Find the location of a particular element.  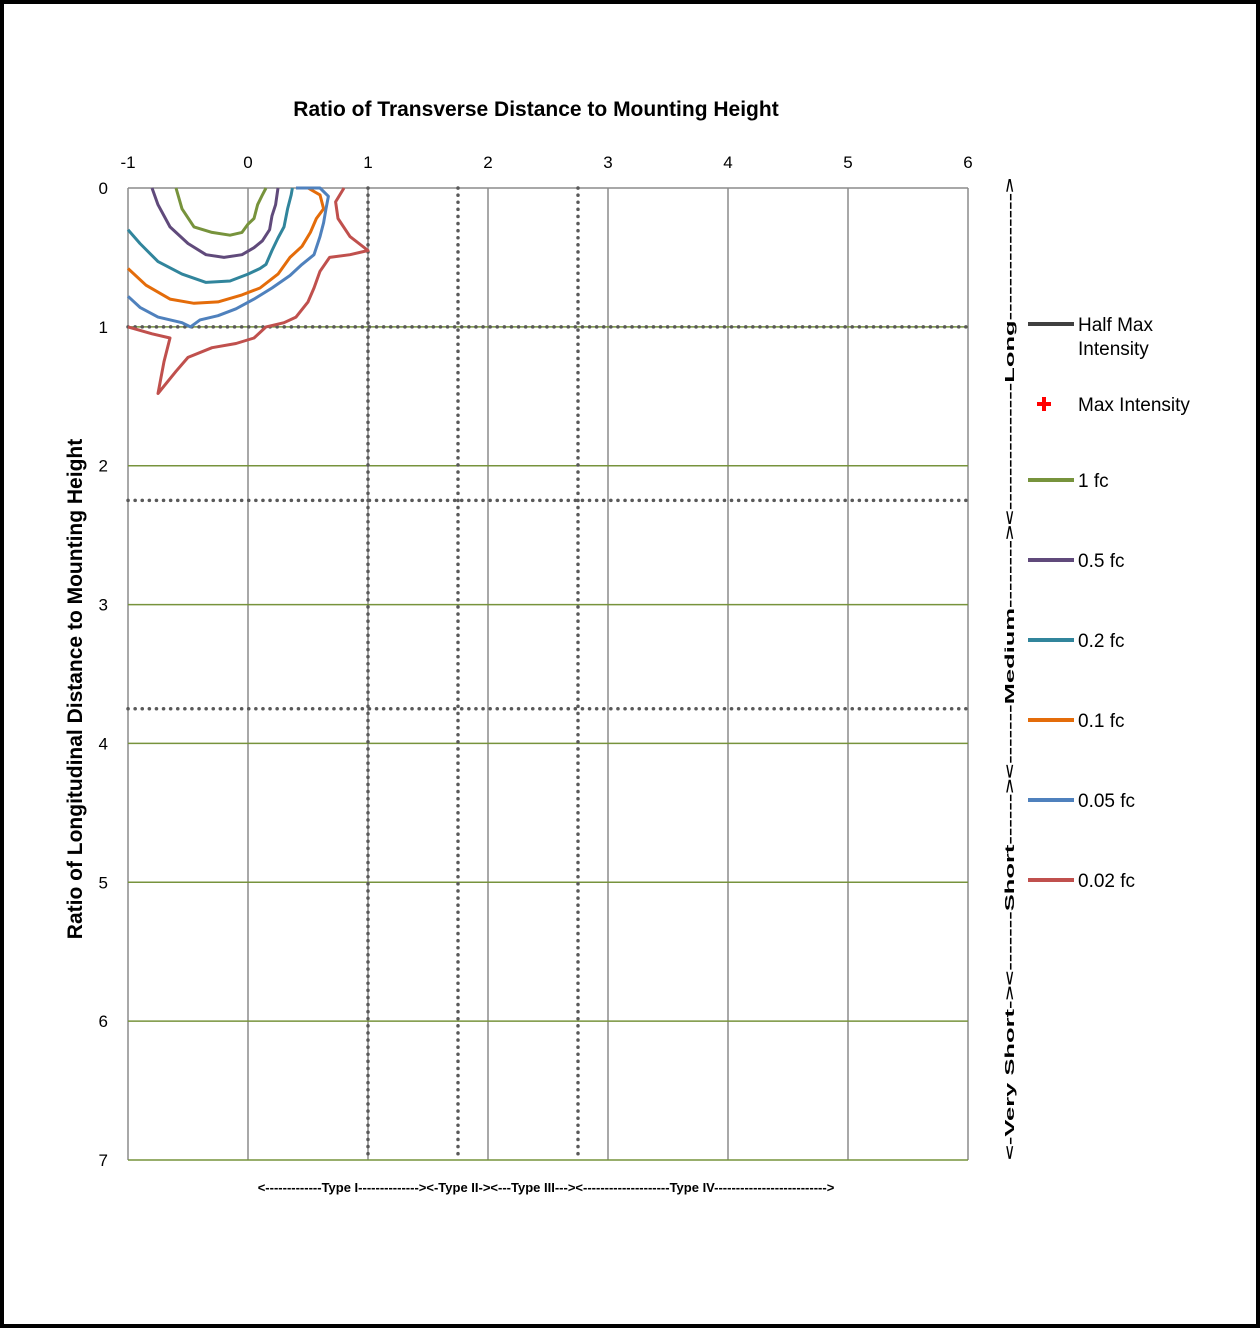

x-tick-label: 2 is located at coordinates (487, 162).